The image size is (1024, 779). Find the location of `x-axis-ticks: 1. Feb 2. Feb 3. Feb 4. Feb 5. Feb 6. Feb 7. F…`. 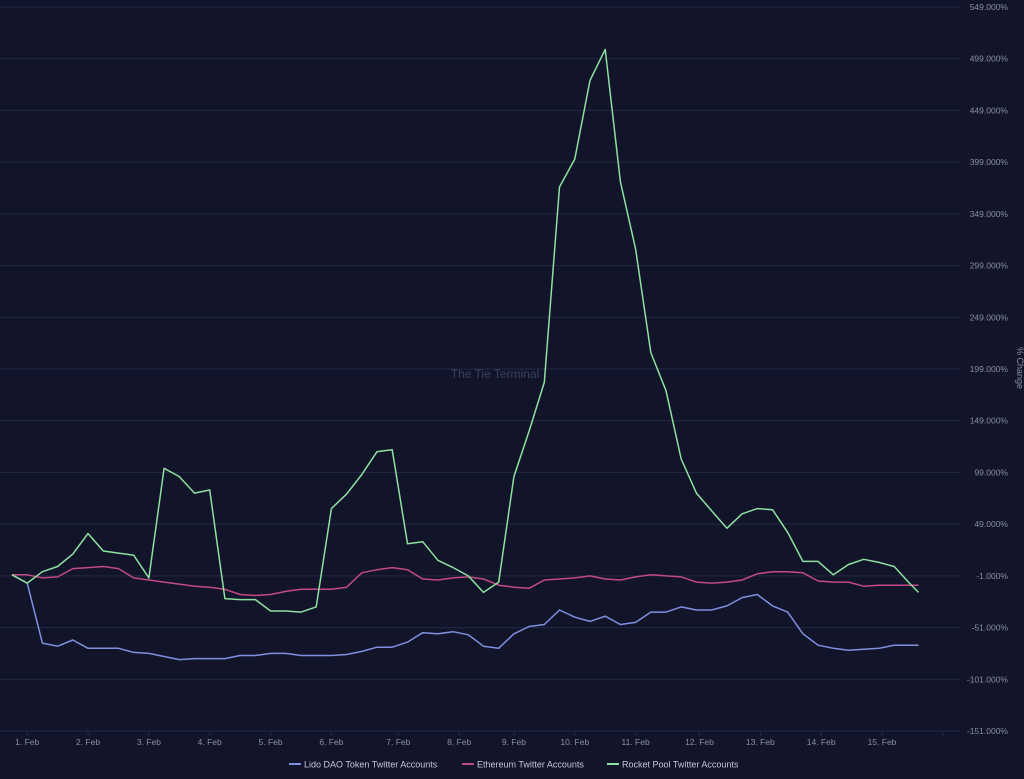

x-axis-ticks: 1. Feb 2. Feb 3. Feb 4. Feb 5. Feb 6. Feb 7. F… is located at coordinates (480, 738).